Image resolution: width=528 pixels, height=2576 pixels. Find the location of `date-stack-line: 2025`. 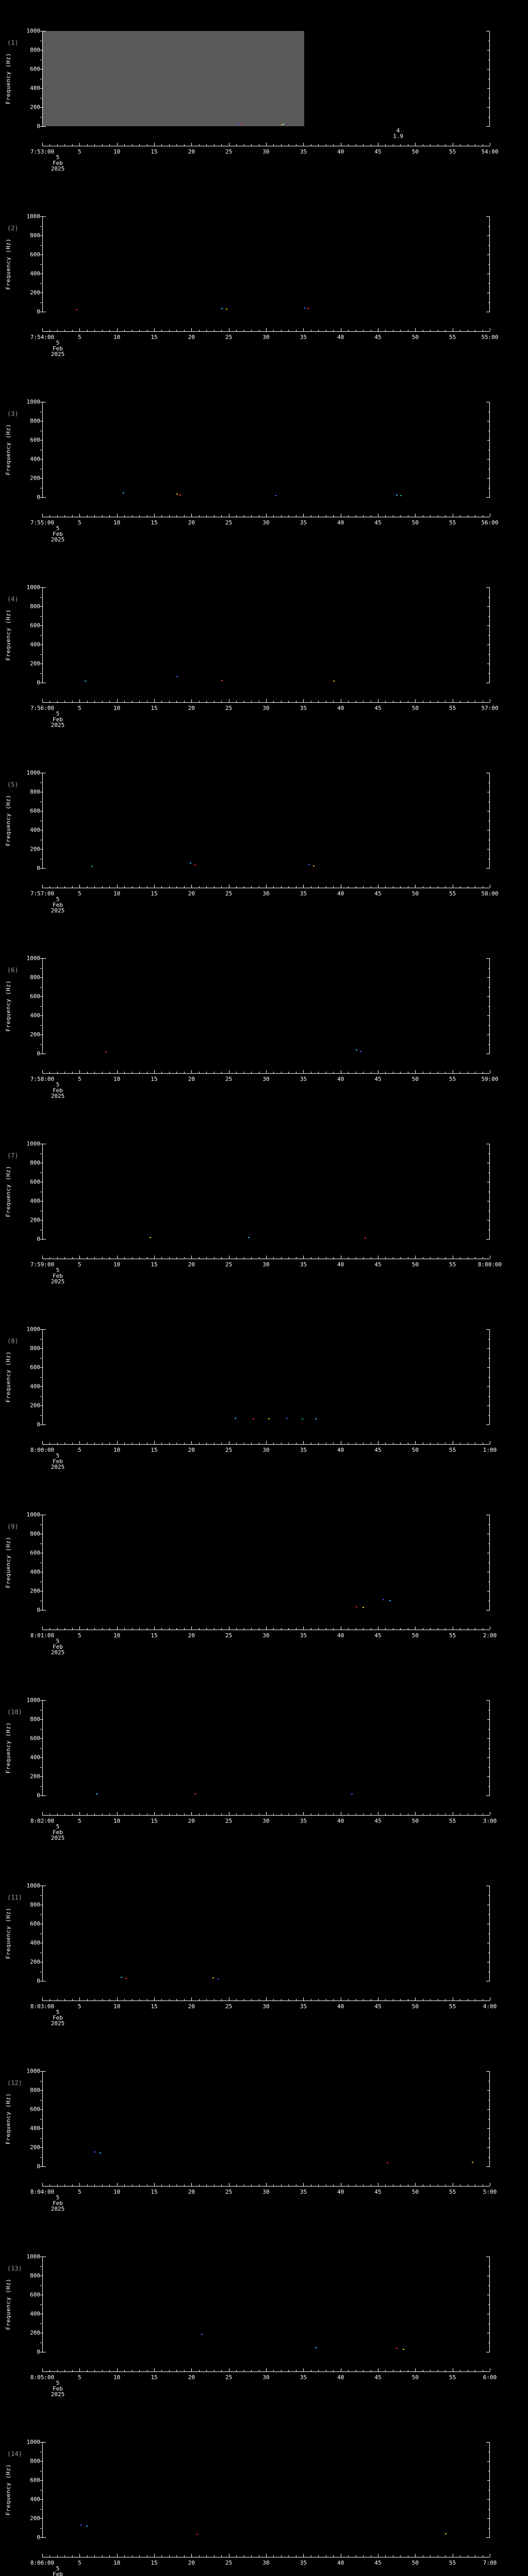

date-stack-line: 2025 is located at coordinates (58, 2394).